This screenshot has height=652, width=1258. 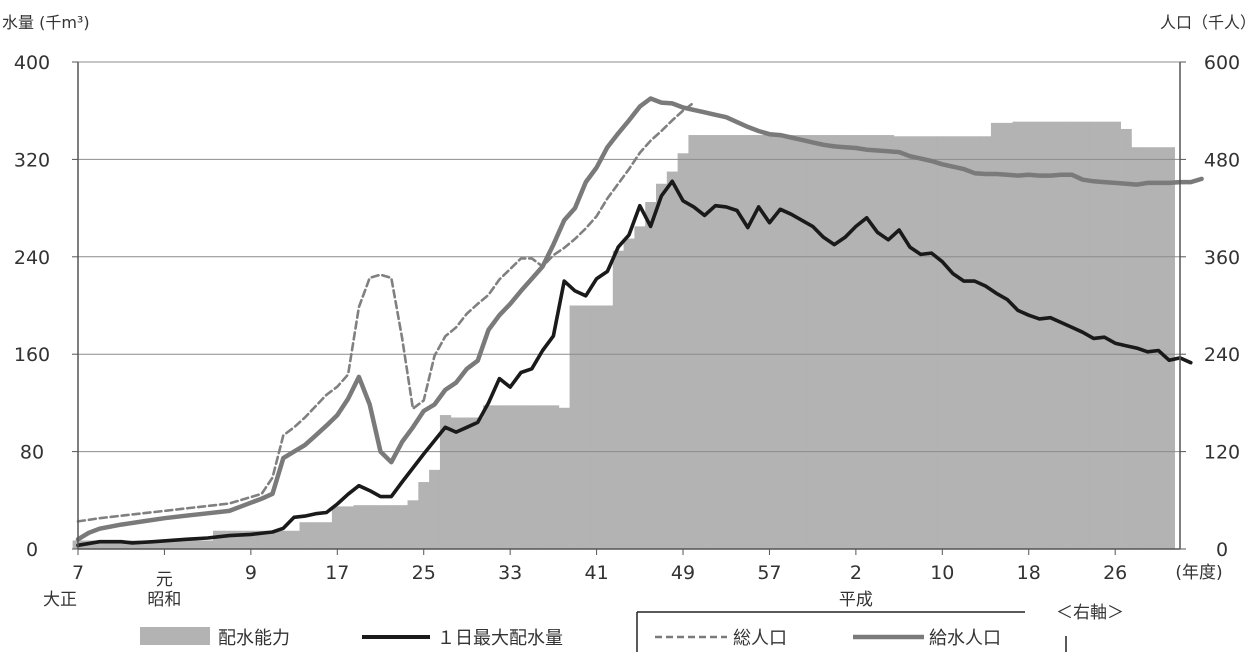 What do you see at coordinates (1115, 573) in the screenshot?
I see `x-tick-label: 26` at bounding box center [1115, 573].